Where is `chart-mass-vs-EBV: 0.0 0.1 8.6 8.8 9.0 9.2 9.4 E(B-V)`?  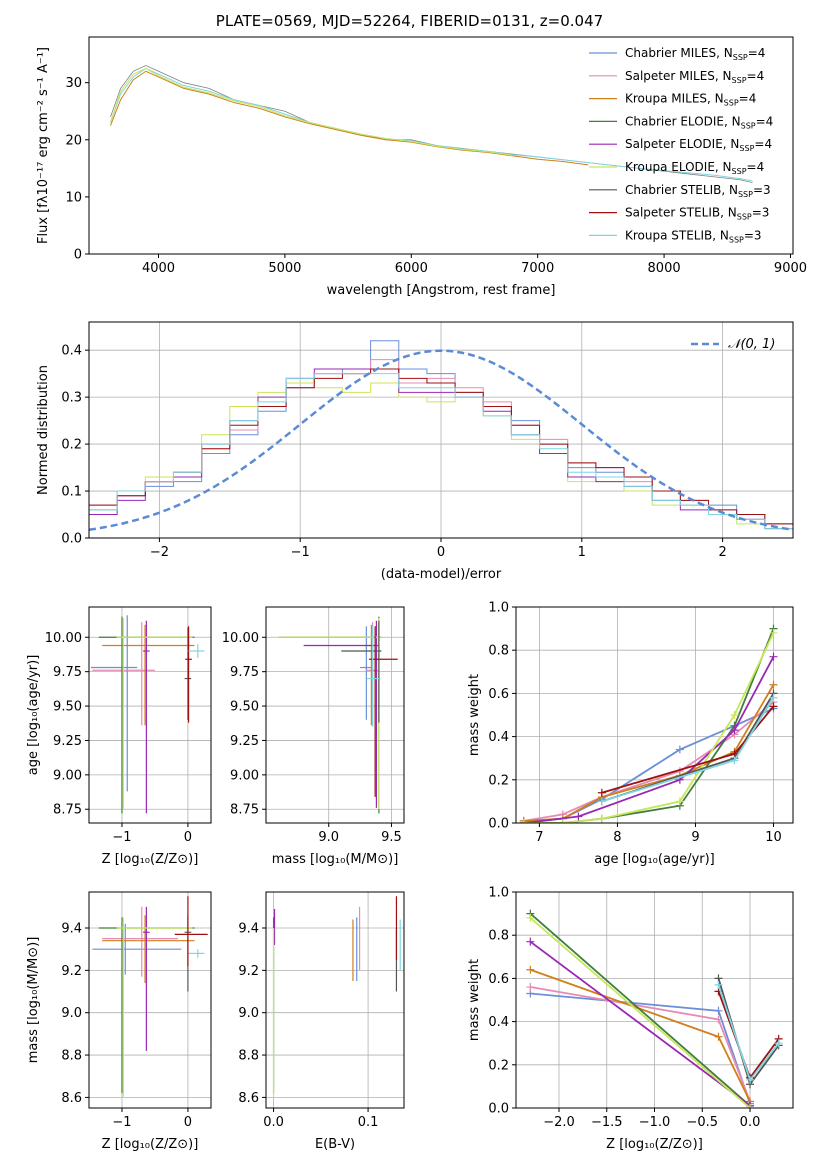 chart-mass-vs-EBV: 0.0 0.1 8.6 8.8 9.0 9.2 9.4 E(B-V) is located at coordinates (321, 1021).